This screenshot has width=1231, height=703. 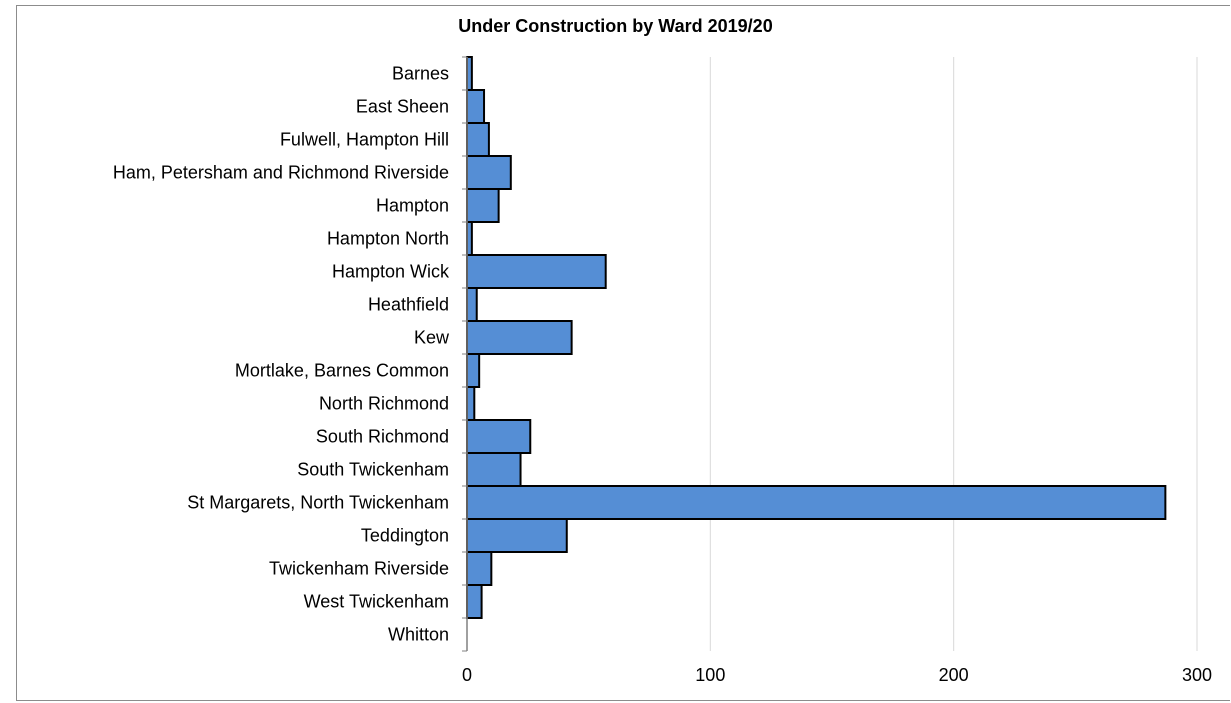 I want to click on x-tick-label: 200, so click(x=954, y=675).